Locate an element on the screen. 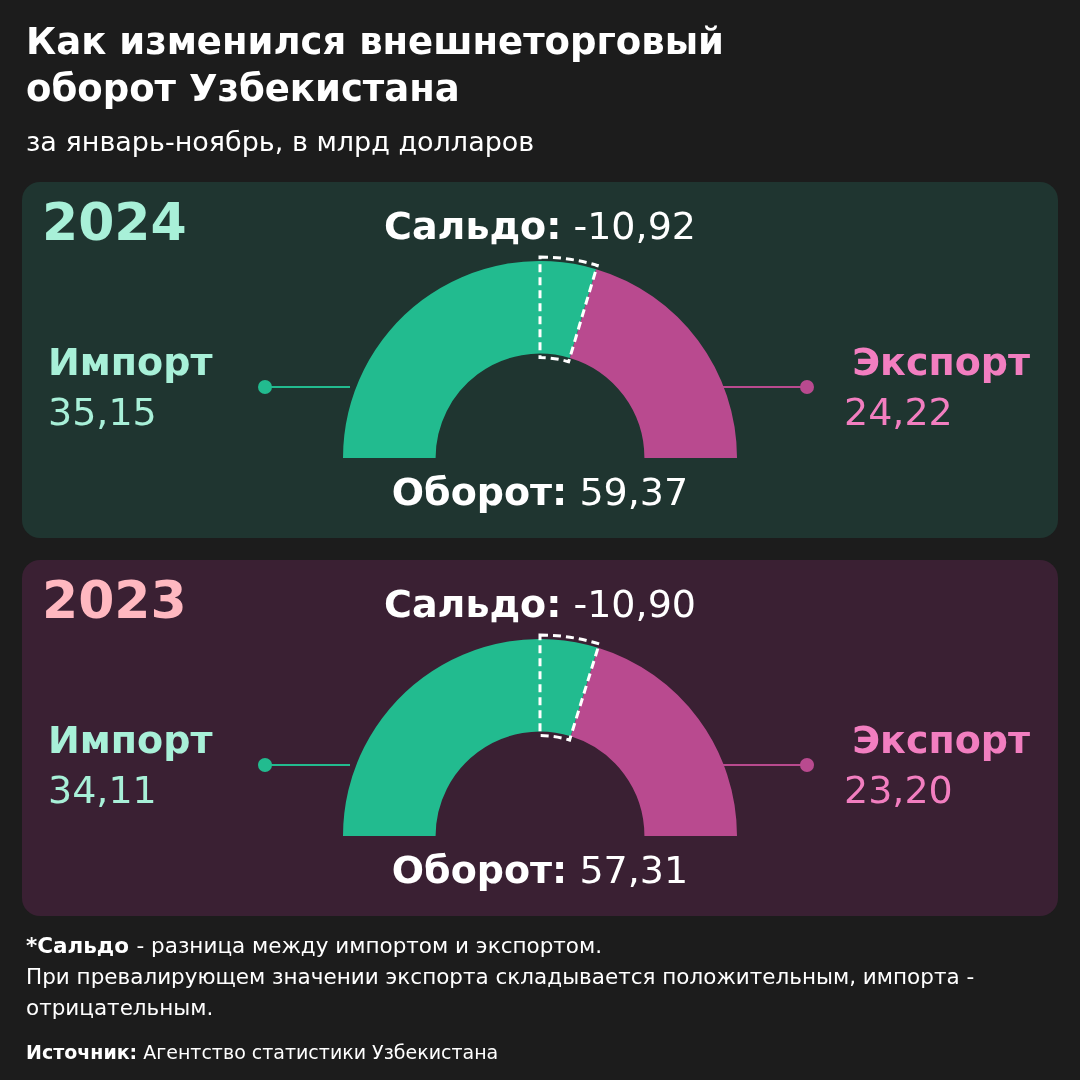 The width and height of the screenshot is (1080, 1080). text: Источник: Агентство статистики Узбекистана is located at coordinates (262, 1052).